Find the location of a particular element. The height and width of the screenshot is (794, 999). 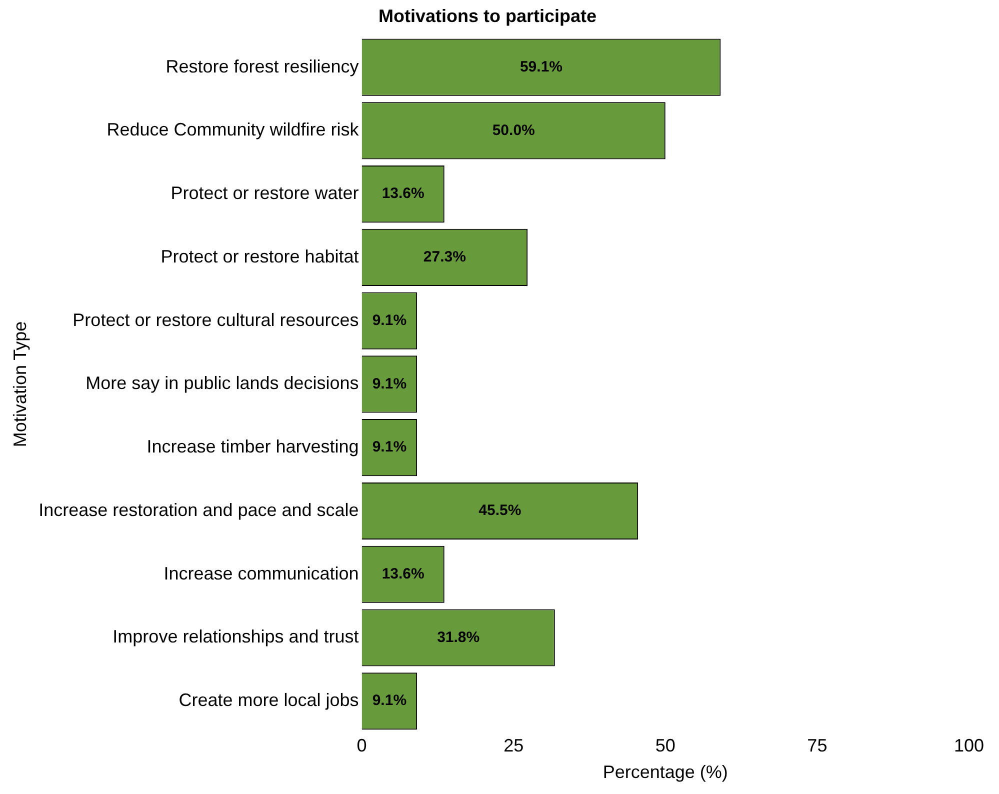

data-label: 59.1% is located at coordinates (541, 67).